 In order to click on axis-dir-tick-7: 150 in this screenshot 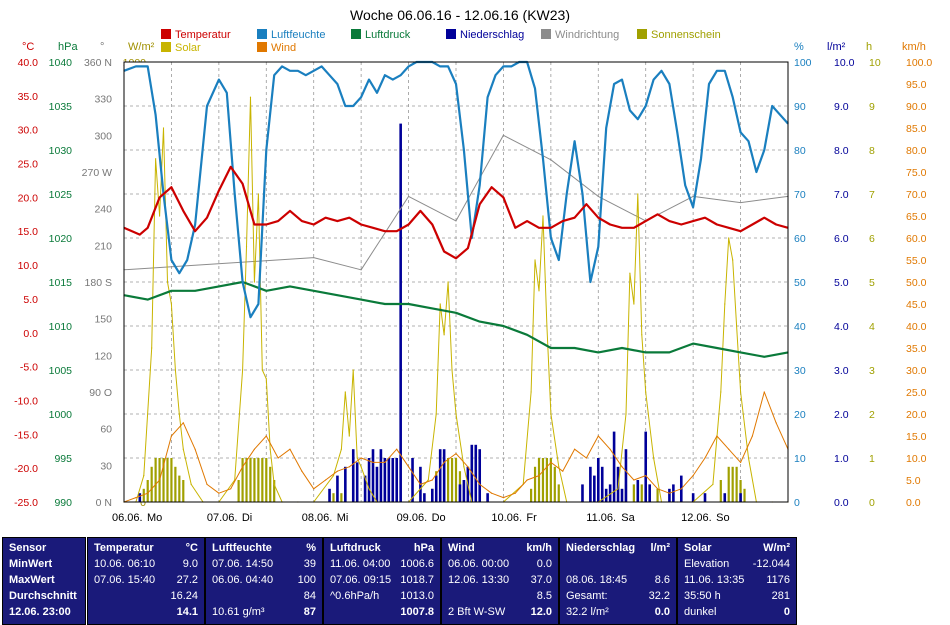, I will do `click(103, 320)`.